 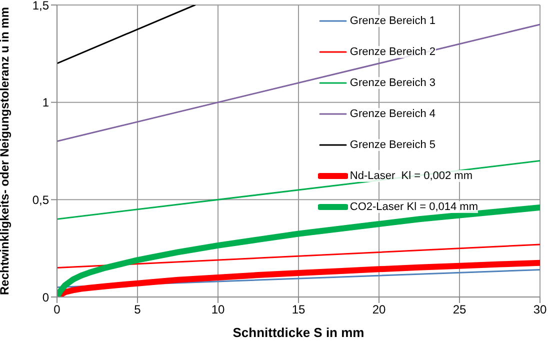 What do you see at coordinates (411, 176) in the screenshot?
I see `legend-label: Nd-Laser Kl = 0,002 mm` at bounding box center [411, 176].